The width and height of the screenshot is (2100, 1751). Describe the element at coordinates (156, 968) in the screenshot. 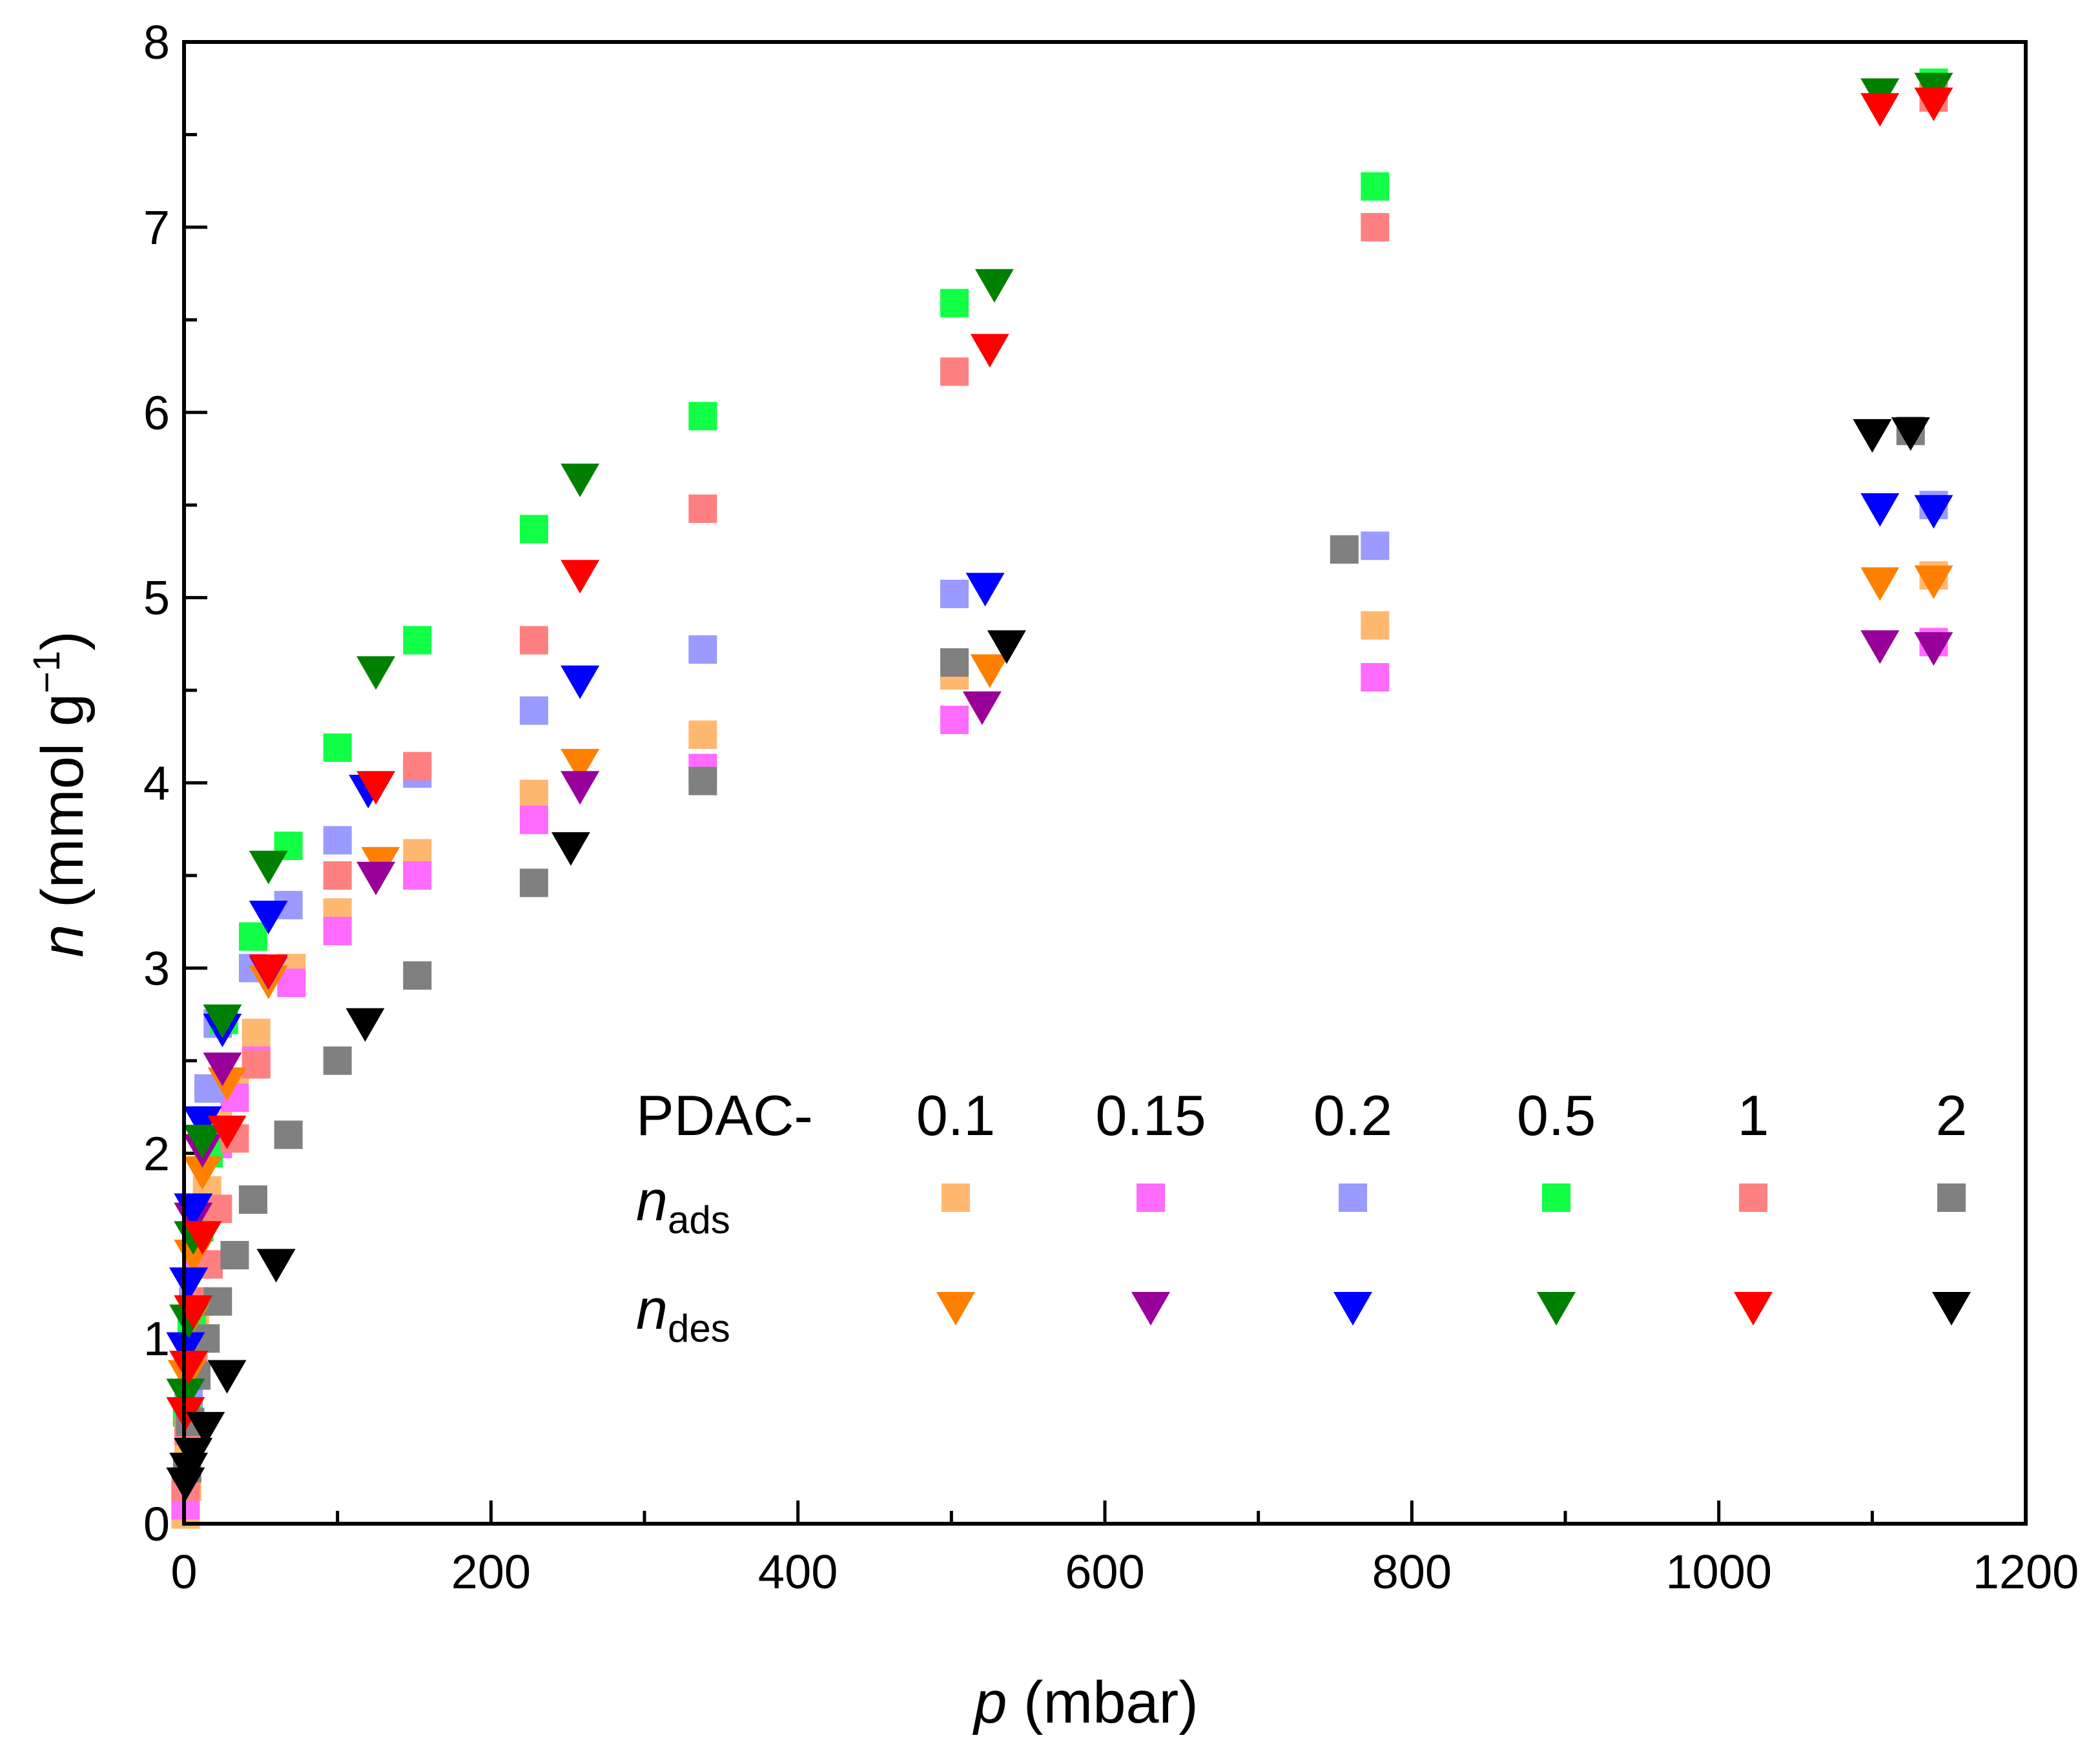

I see `y-tick-label: 3` at that location.